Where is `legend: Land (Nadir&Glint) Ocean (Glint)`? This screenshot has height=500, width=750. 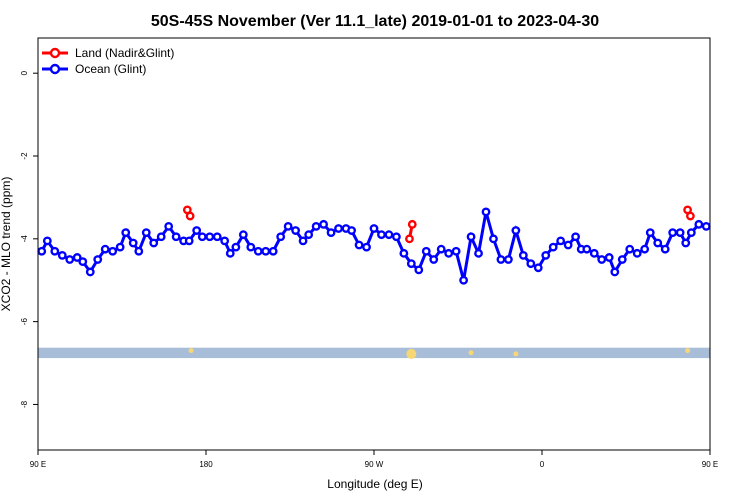
legend: Land (Nadir&Glint) Ocean (Glint) is located at coordinates (108, 61).